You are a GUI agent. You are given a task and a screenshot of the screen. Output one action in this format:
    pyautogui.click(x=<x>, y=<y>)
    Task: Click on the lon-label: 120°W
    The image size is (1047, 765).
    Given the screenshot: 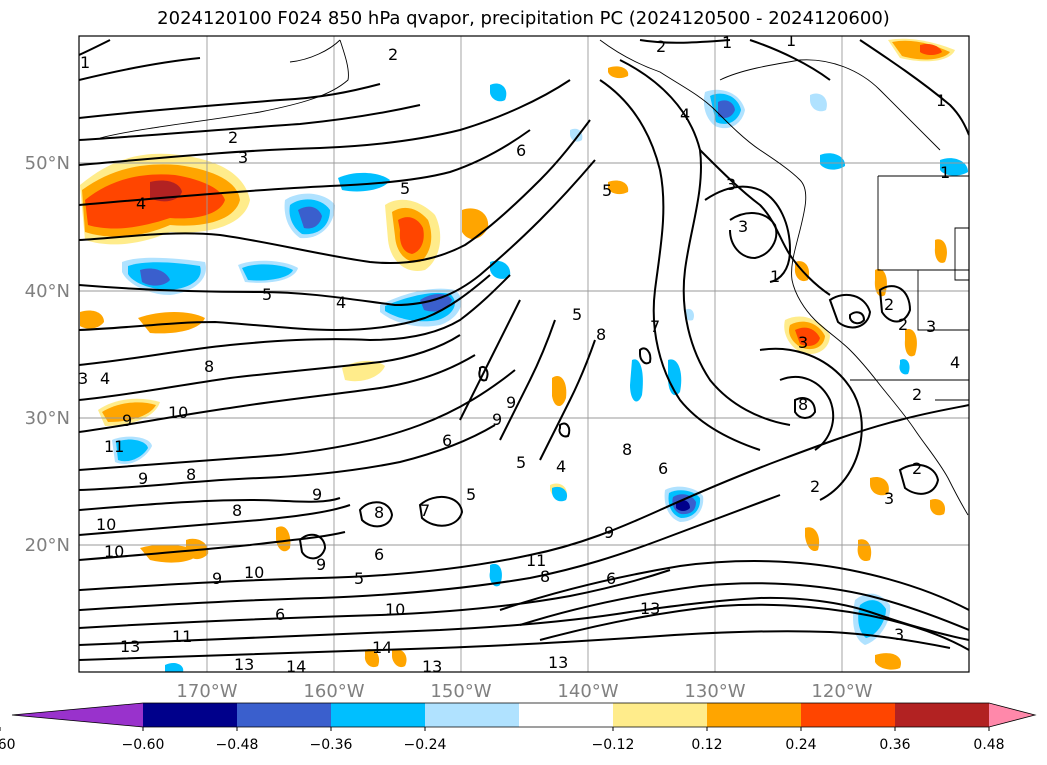 What is the action you would take?
    pyautogui.click(x=841, y=691)
    